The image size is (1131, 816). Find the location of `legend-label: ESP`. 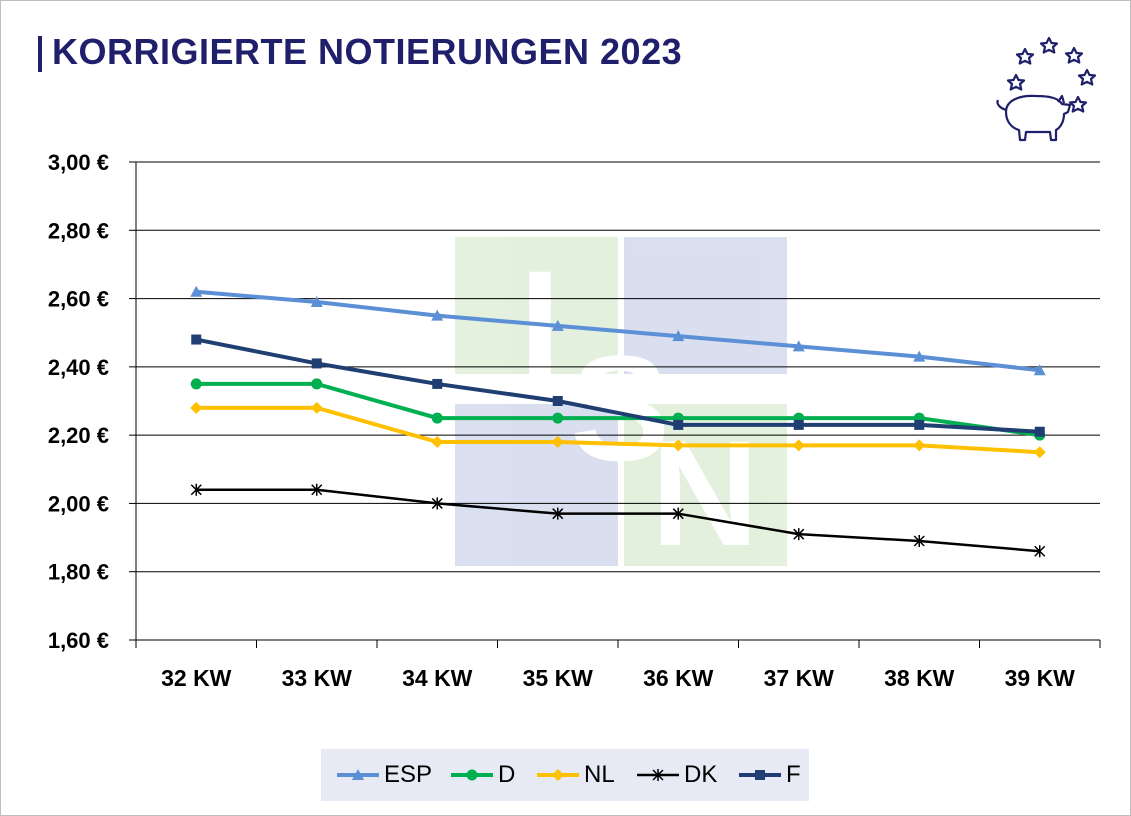

legend-label: ESP is located at coordinates (408, 774).